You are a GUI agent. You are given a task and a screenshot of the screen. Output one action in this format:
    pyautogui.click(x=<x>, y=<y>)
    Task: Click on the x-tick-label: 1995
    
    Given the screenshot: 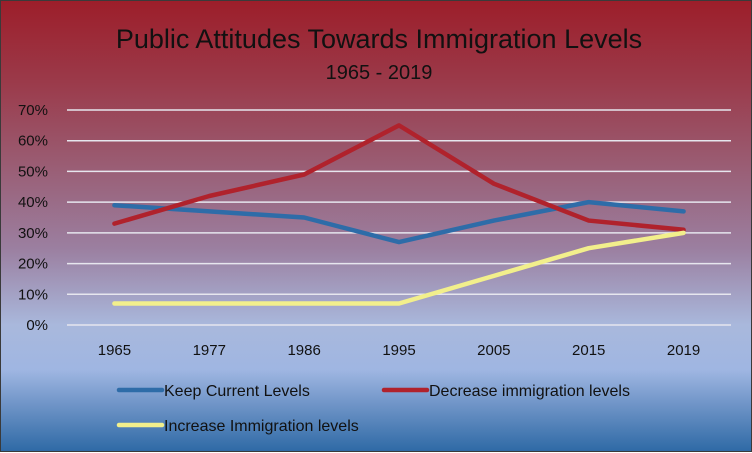 What is the action you would take?
    pyautogui.click(x=398, y=350)
    